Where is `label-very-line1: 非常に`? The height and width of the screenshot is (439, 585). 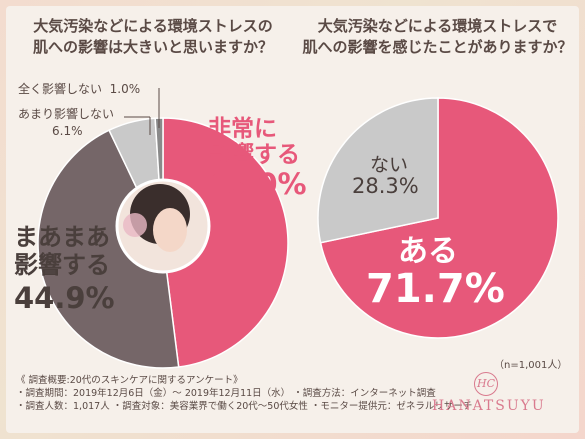 label-very-line1: 非常に is located at coordinates (242, 129).